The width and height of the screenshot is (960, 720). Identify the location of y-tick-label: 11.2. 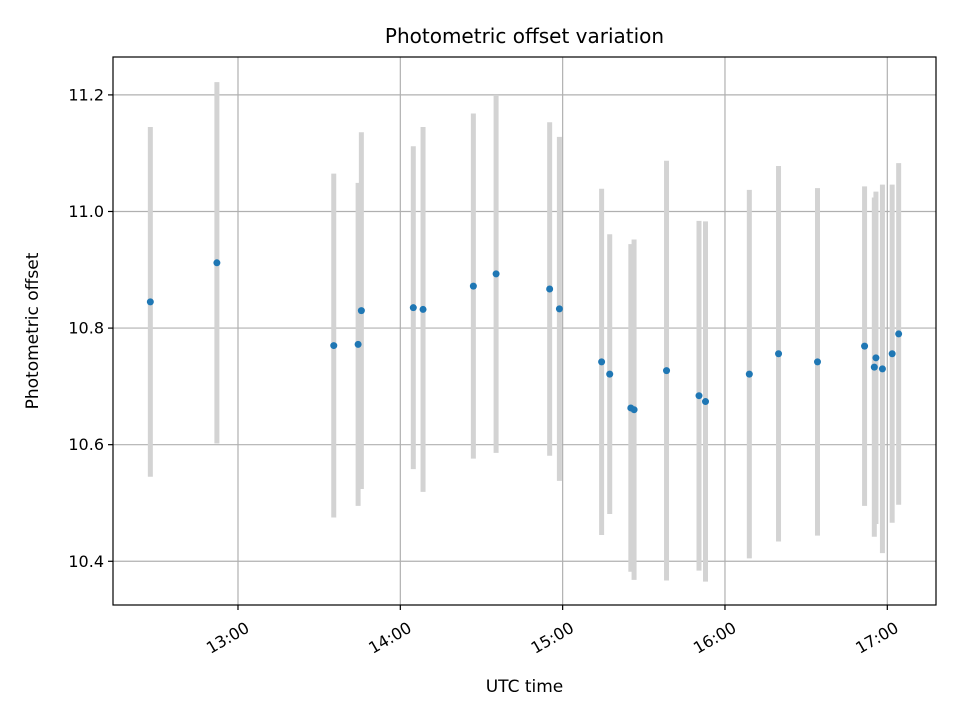
(86, 94).